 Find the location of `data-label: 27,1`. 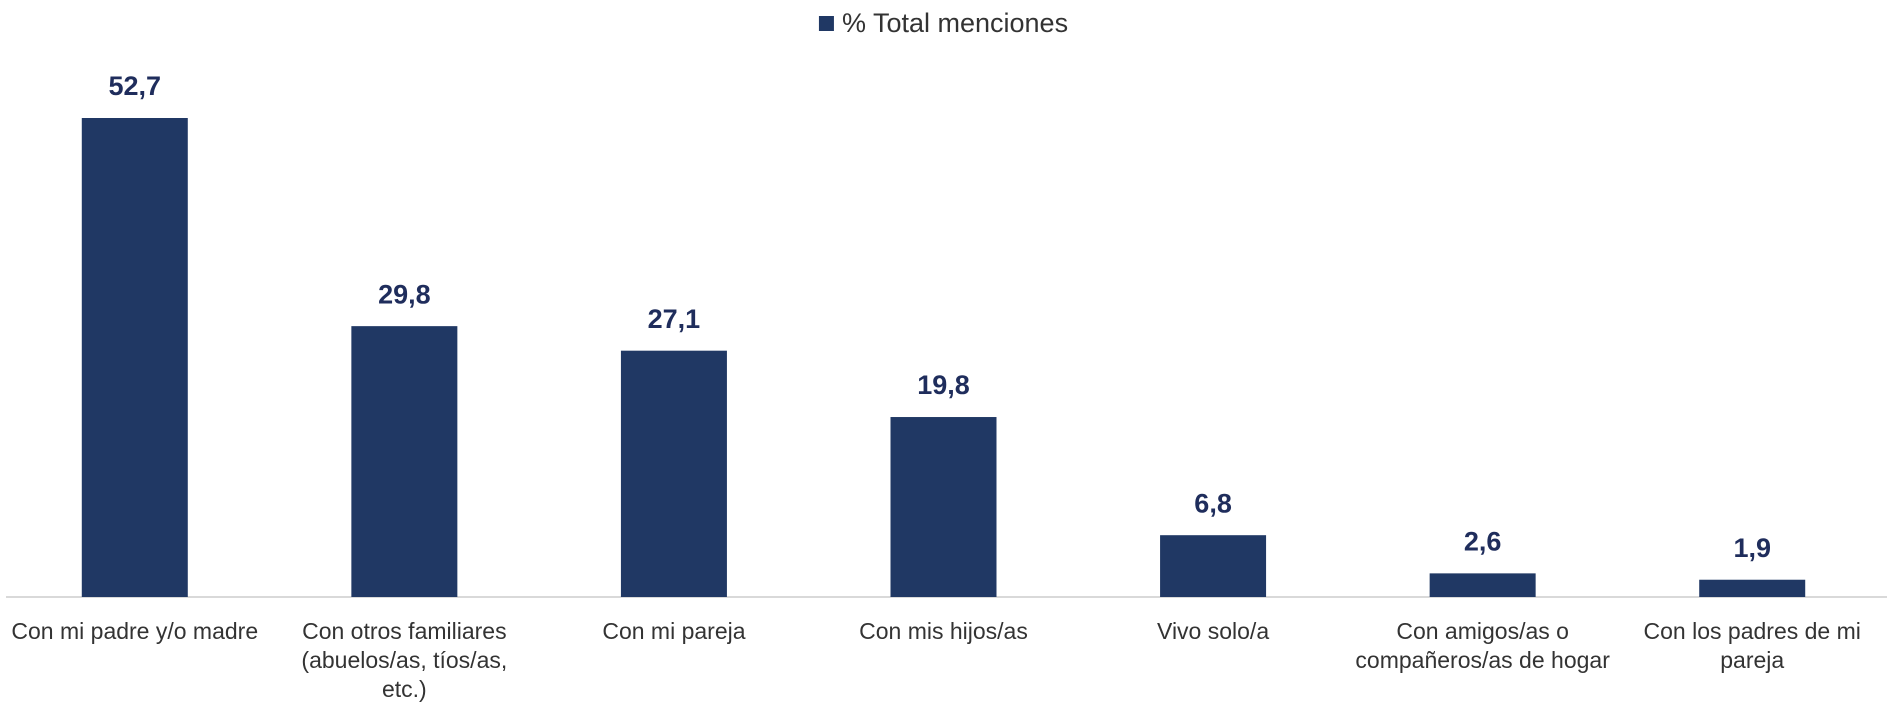

data-label: 27,1 is located at coordinates (674, 319).